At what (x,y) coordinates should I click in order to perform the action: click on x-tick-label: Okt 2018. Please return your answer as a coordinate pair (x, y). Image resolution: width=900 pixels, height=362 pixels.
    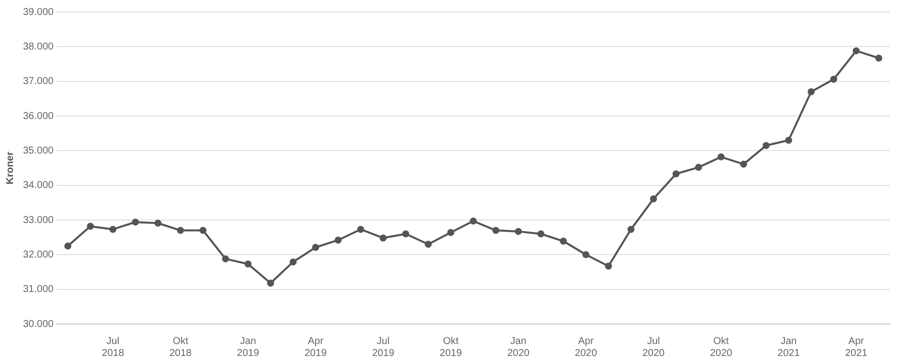
    Looking at the image, I should click on (180, 347).